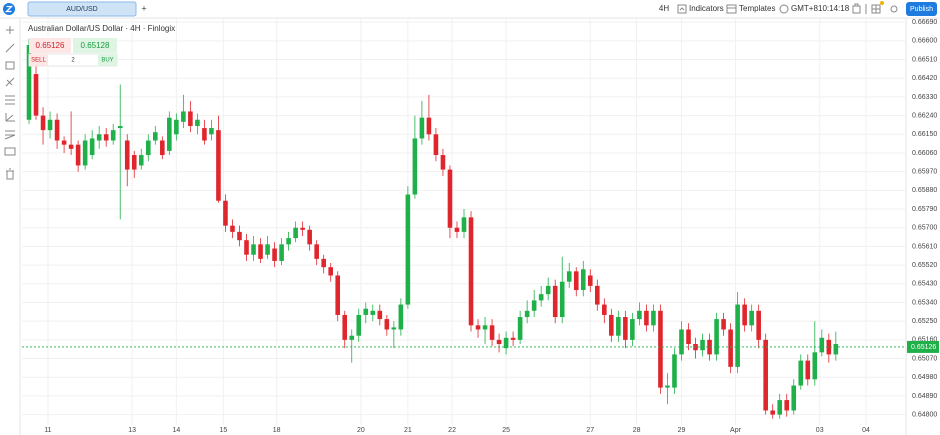 The image size is (940, 435). Describe the element at coordinates (876, 9) in the screenshot. I see `layout-icon` at that location.